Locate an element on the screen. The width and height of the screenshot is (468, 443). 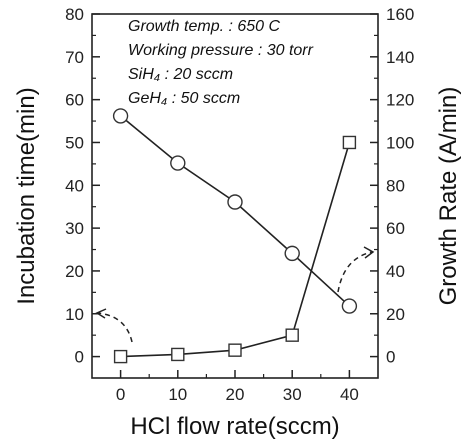
x-axis: 0 10 20 30 40 is located at coordinates (237, 387).